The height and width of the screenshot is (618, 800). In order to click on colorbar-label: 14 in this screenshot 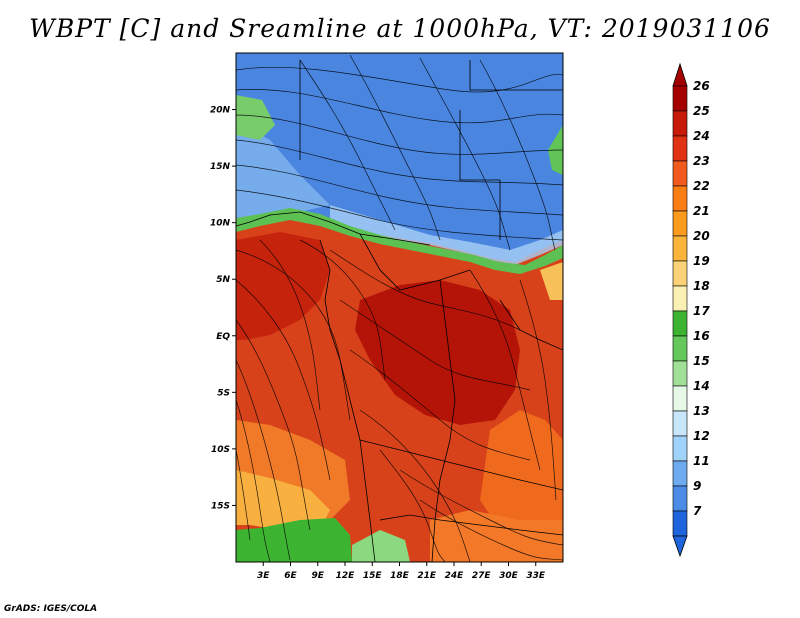, I will do `click(701, 386)`.